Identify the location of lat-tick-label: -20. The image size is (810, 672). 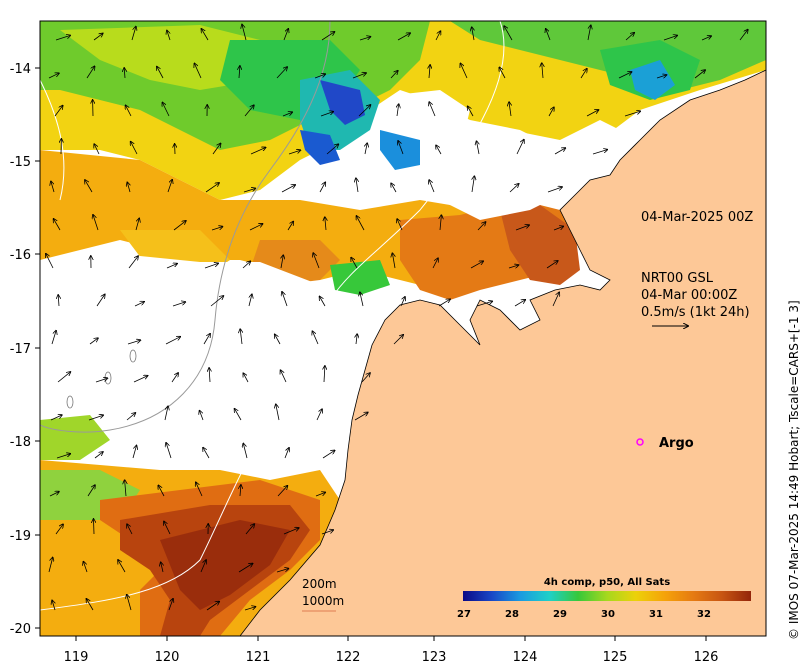
(20, 629).